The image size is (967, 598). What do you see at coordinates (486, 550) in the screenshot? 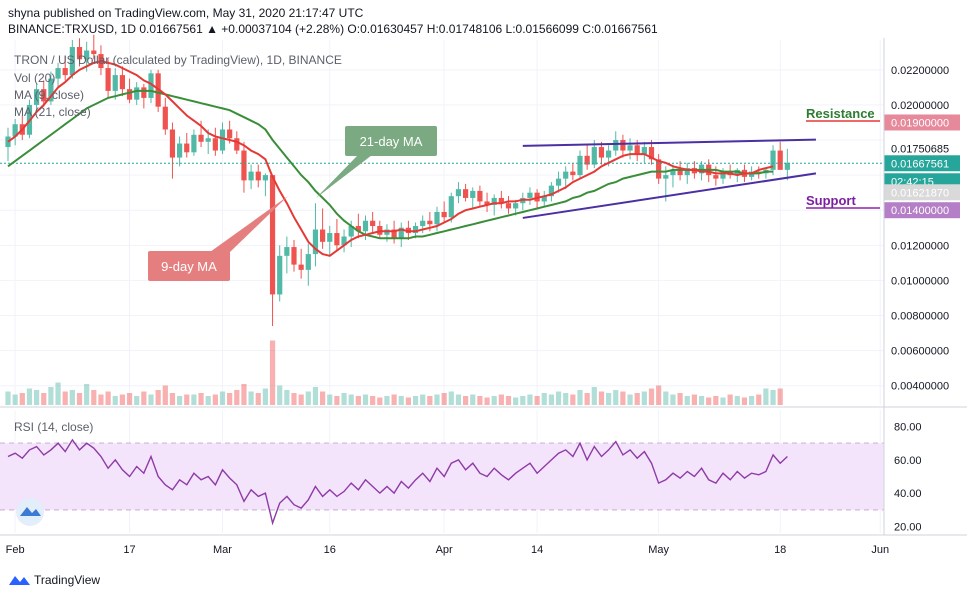
I see `time-axis: Feb17Mar16Apr14May18Jun15` at bounding box center [486, 550].